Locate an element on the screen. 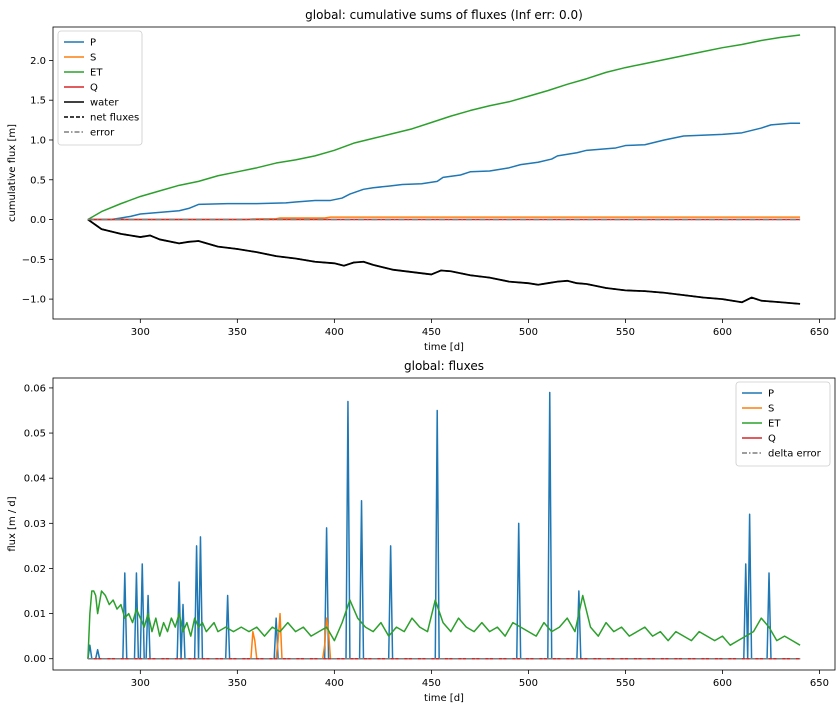 This screenshot has width=840, height=713. series-line-s is located at coordinates (444, 636).